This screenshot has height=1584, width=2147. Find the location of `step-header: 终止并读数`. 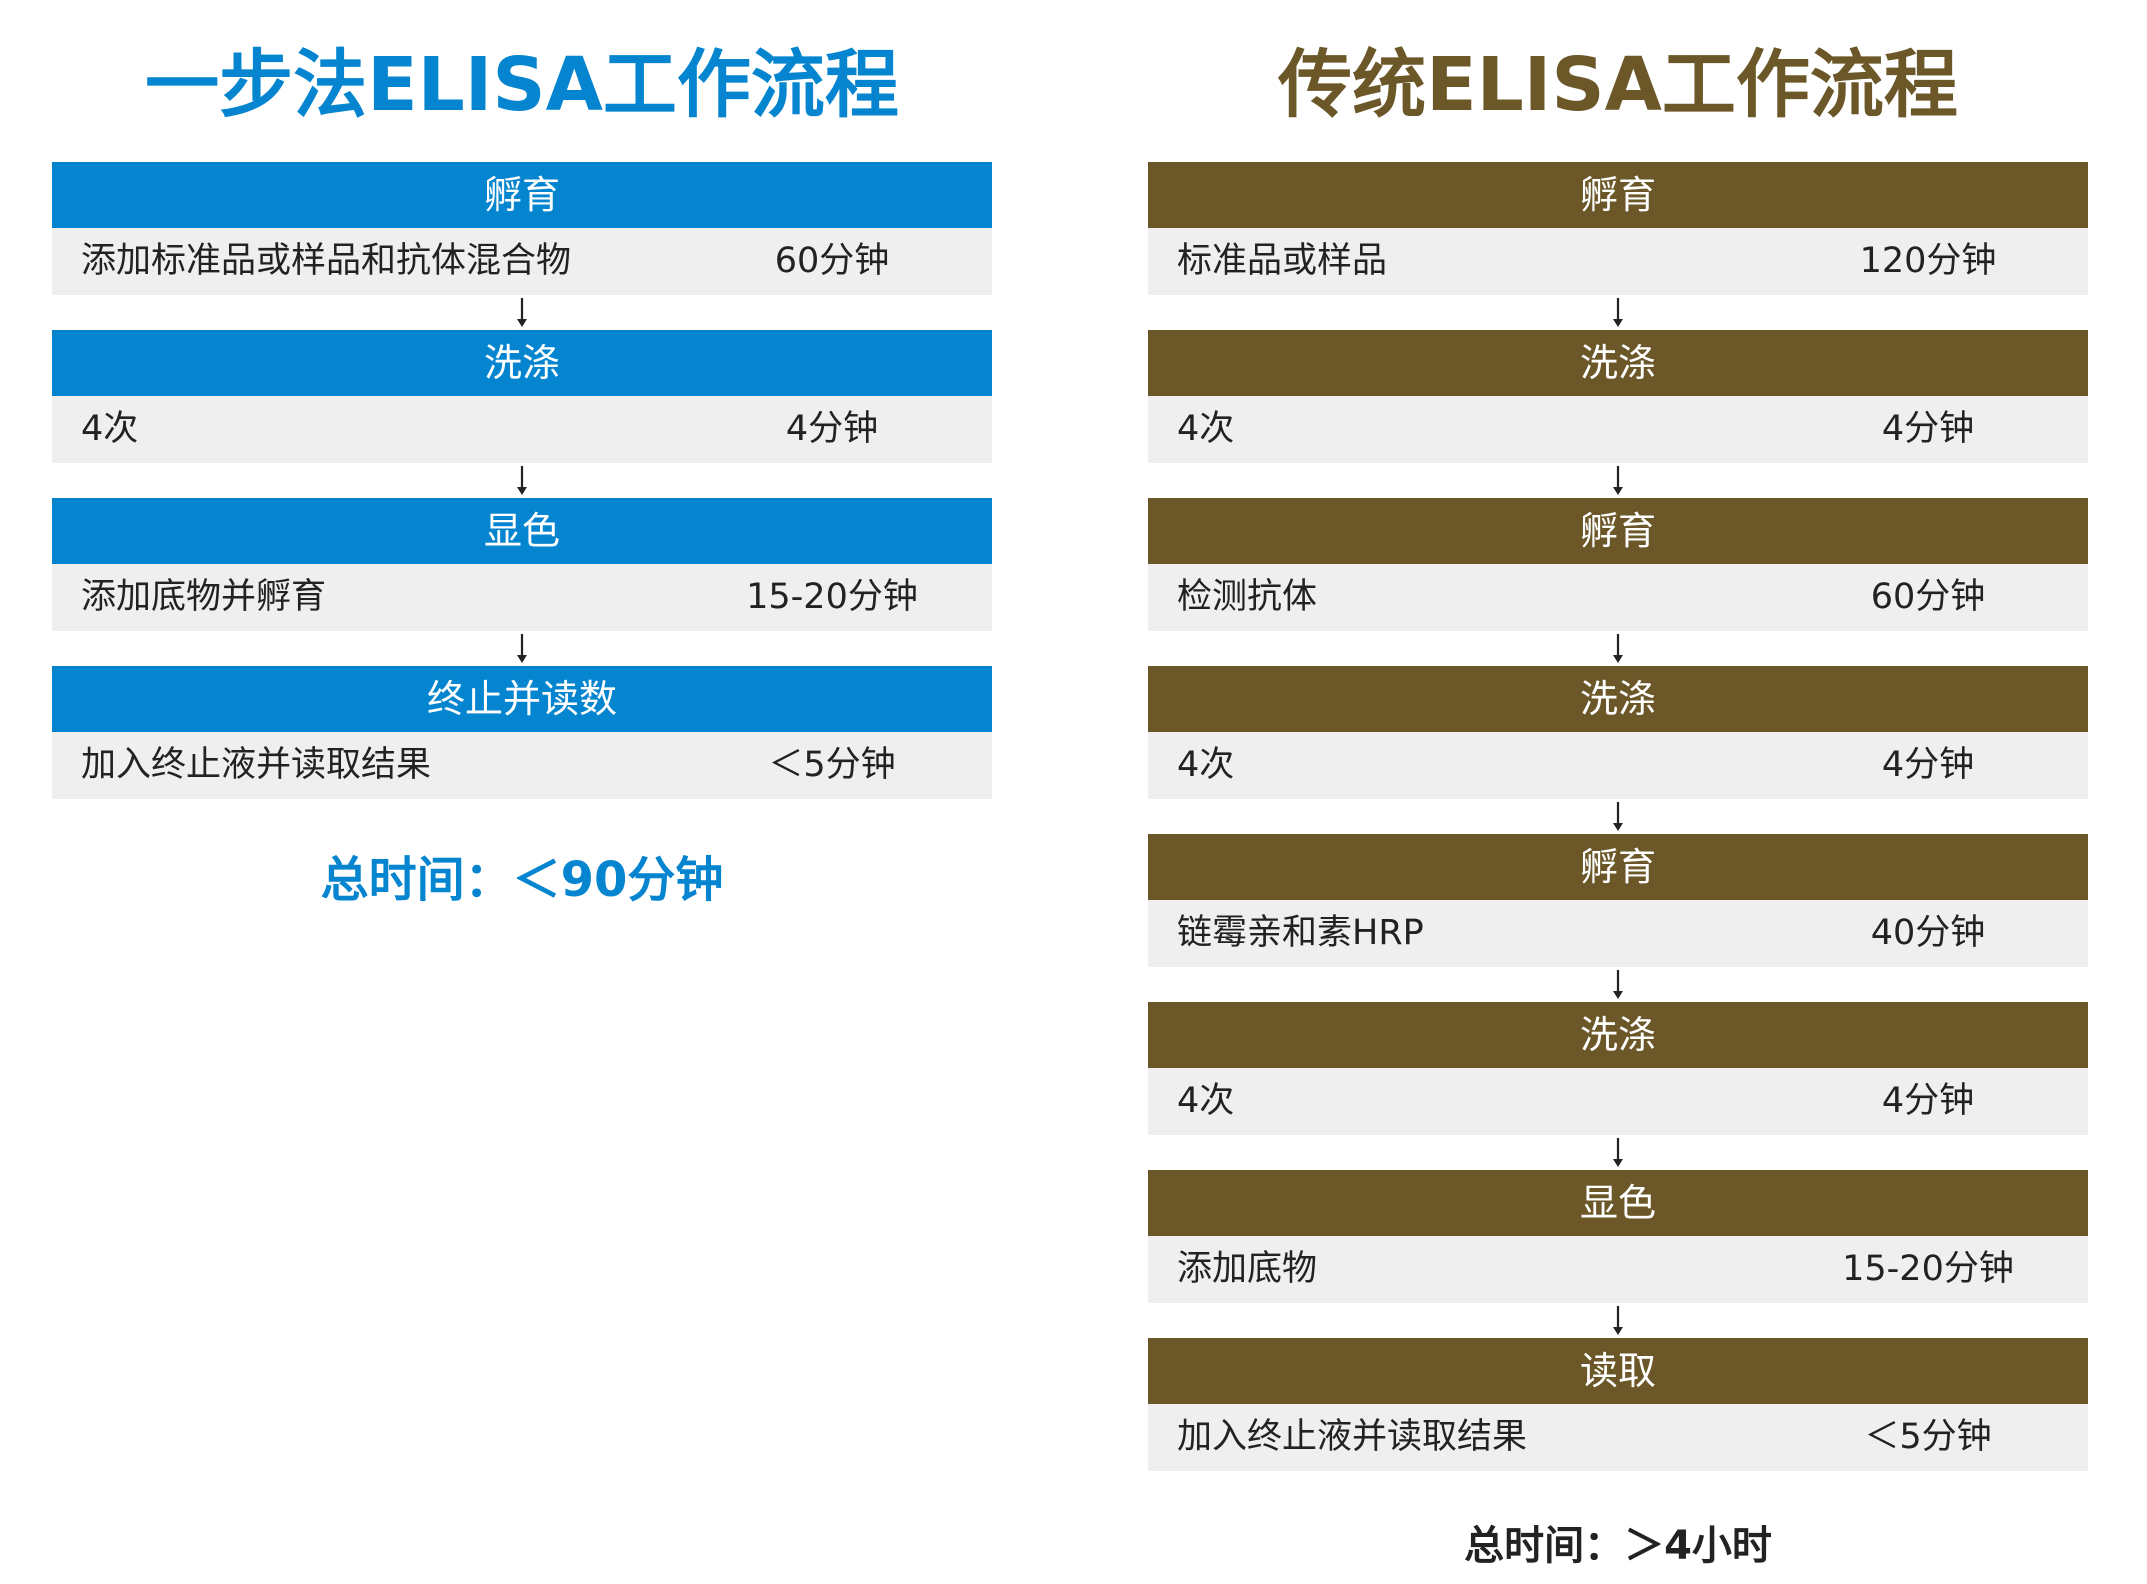

step-header: 终止并读数 is located at coordinates (522, 699).